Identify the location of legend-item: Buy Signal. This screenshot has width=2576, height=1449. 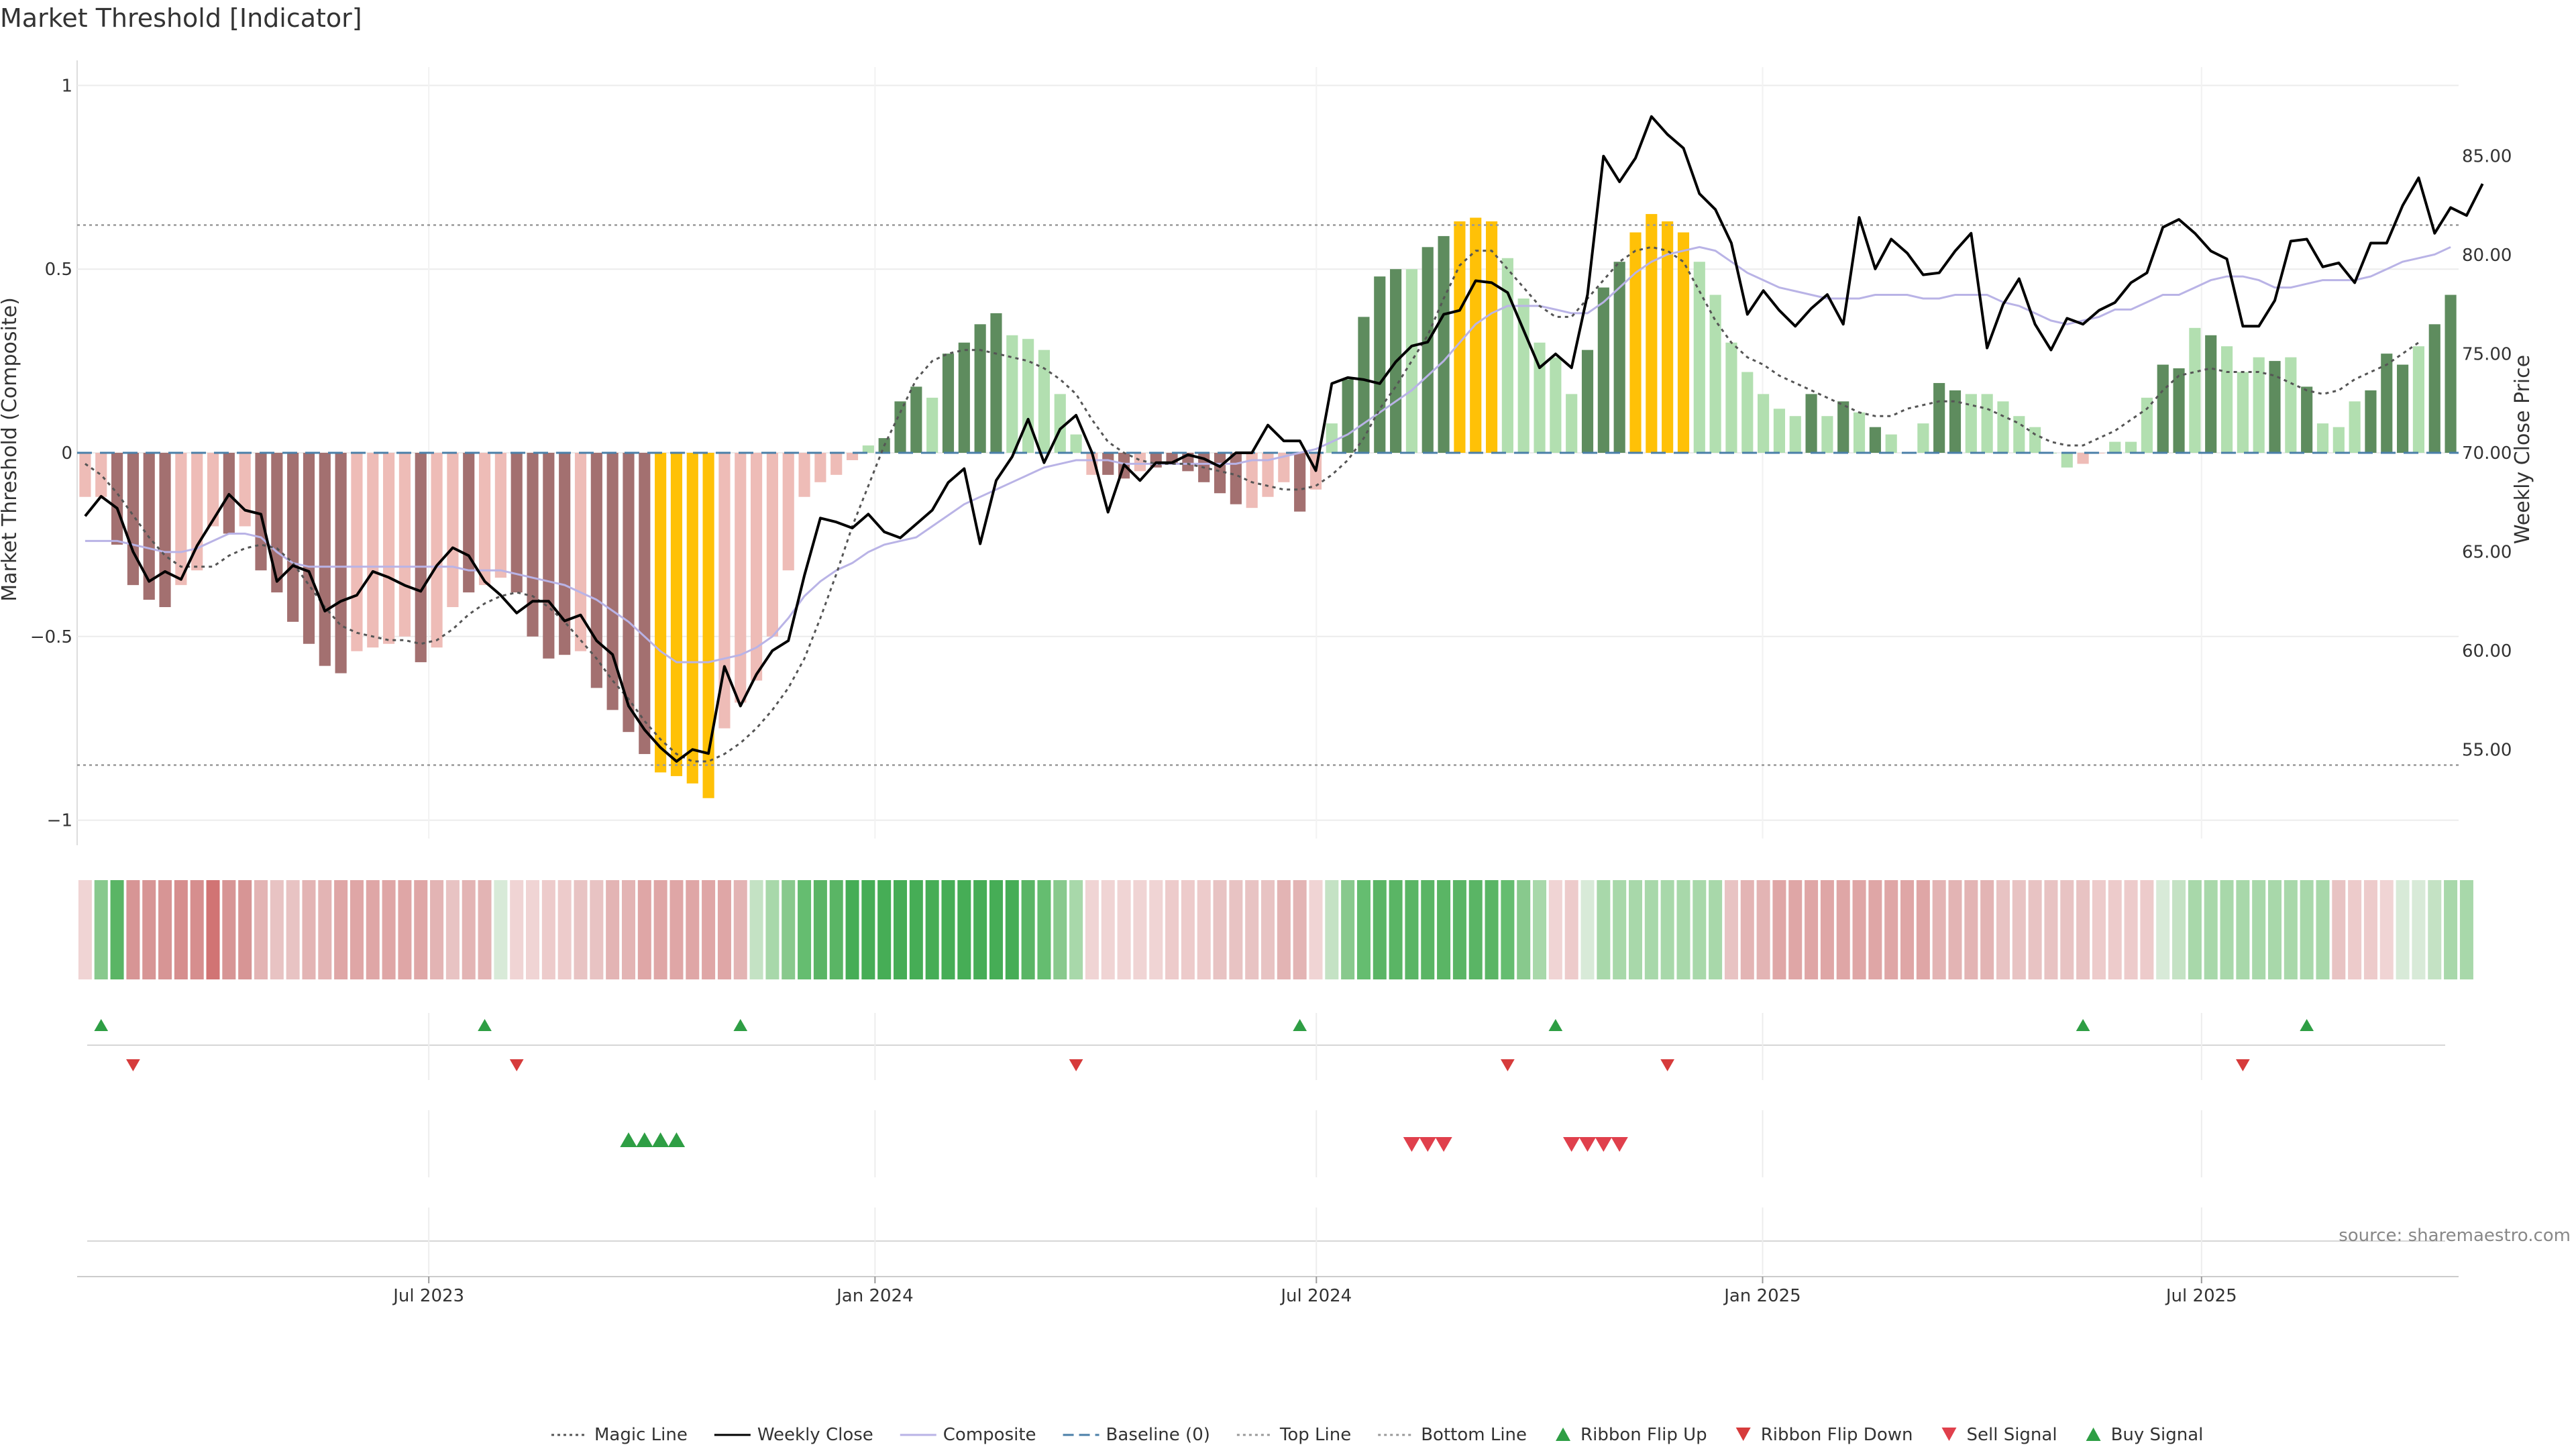
(2144, 1435).